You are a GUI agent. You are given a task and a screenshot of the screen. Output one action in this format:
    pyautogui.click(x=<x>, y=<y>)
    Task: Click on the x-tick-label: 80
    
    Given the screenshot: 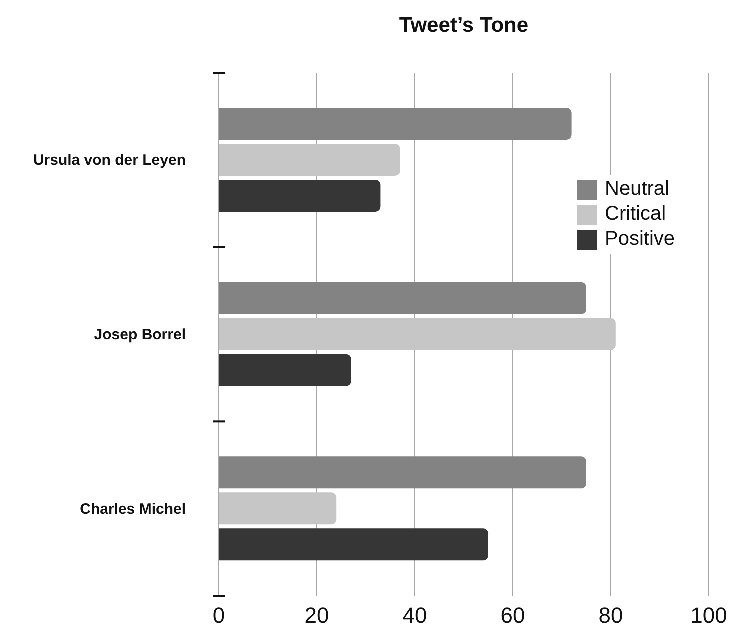 What is the action you would take?
    pyautogui.click(x=611, y=615)
    